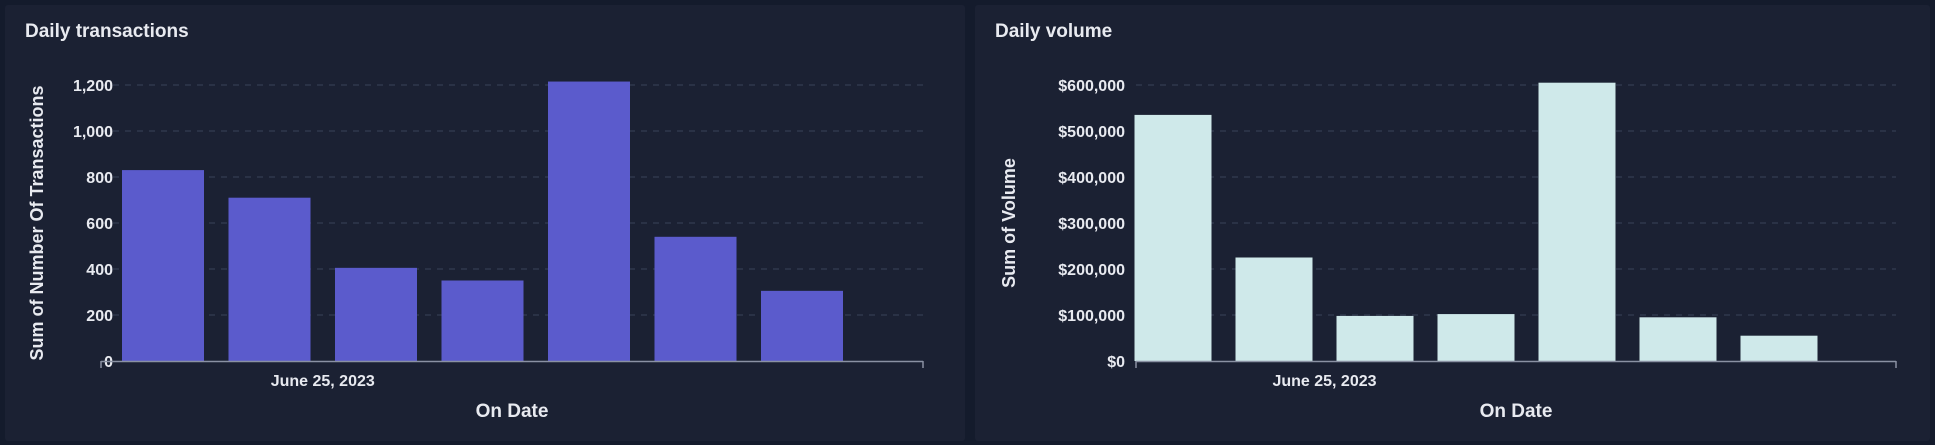 The width and height of the screenshot is (1935, 445). Describe the element at coordinates (1091, 132) in the screenshot. I see `y-tick-label: $500,000` at that location.